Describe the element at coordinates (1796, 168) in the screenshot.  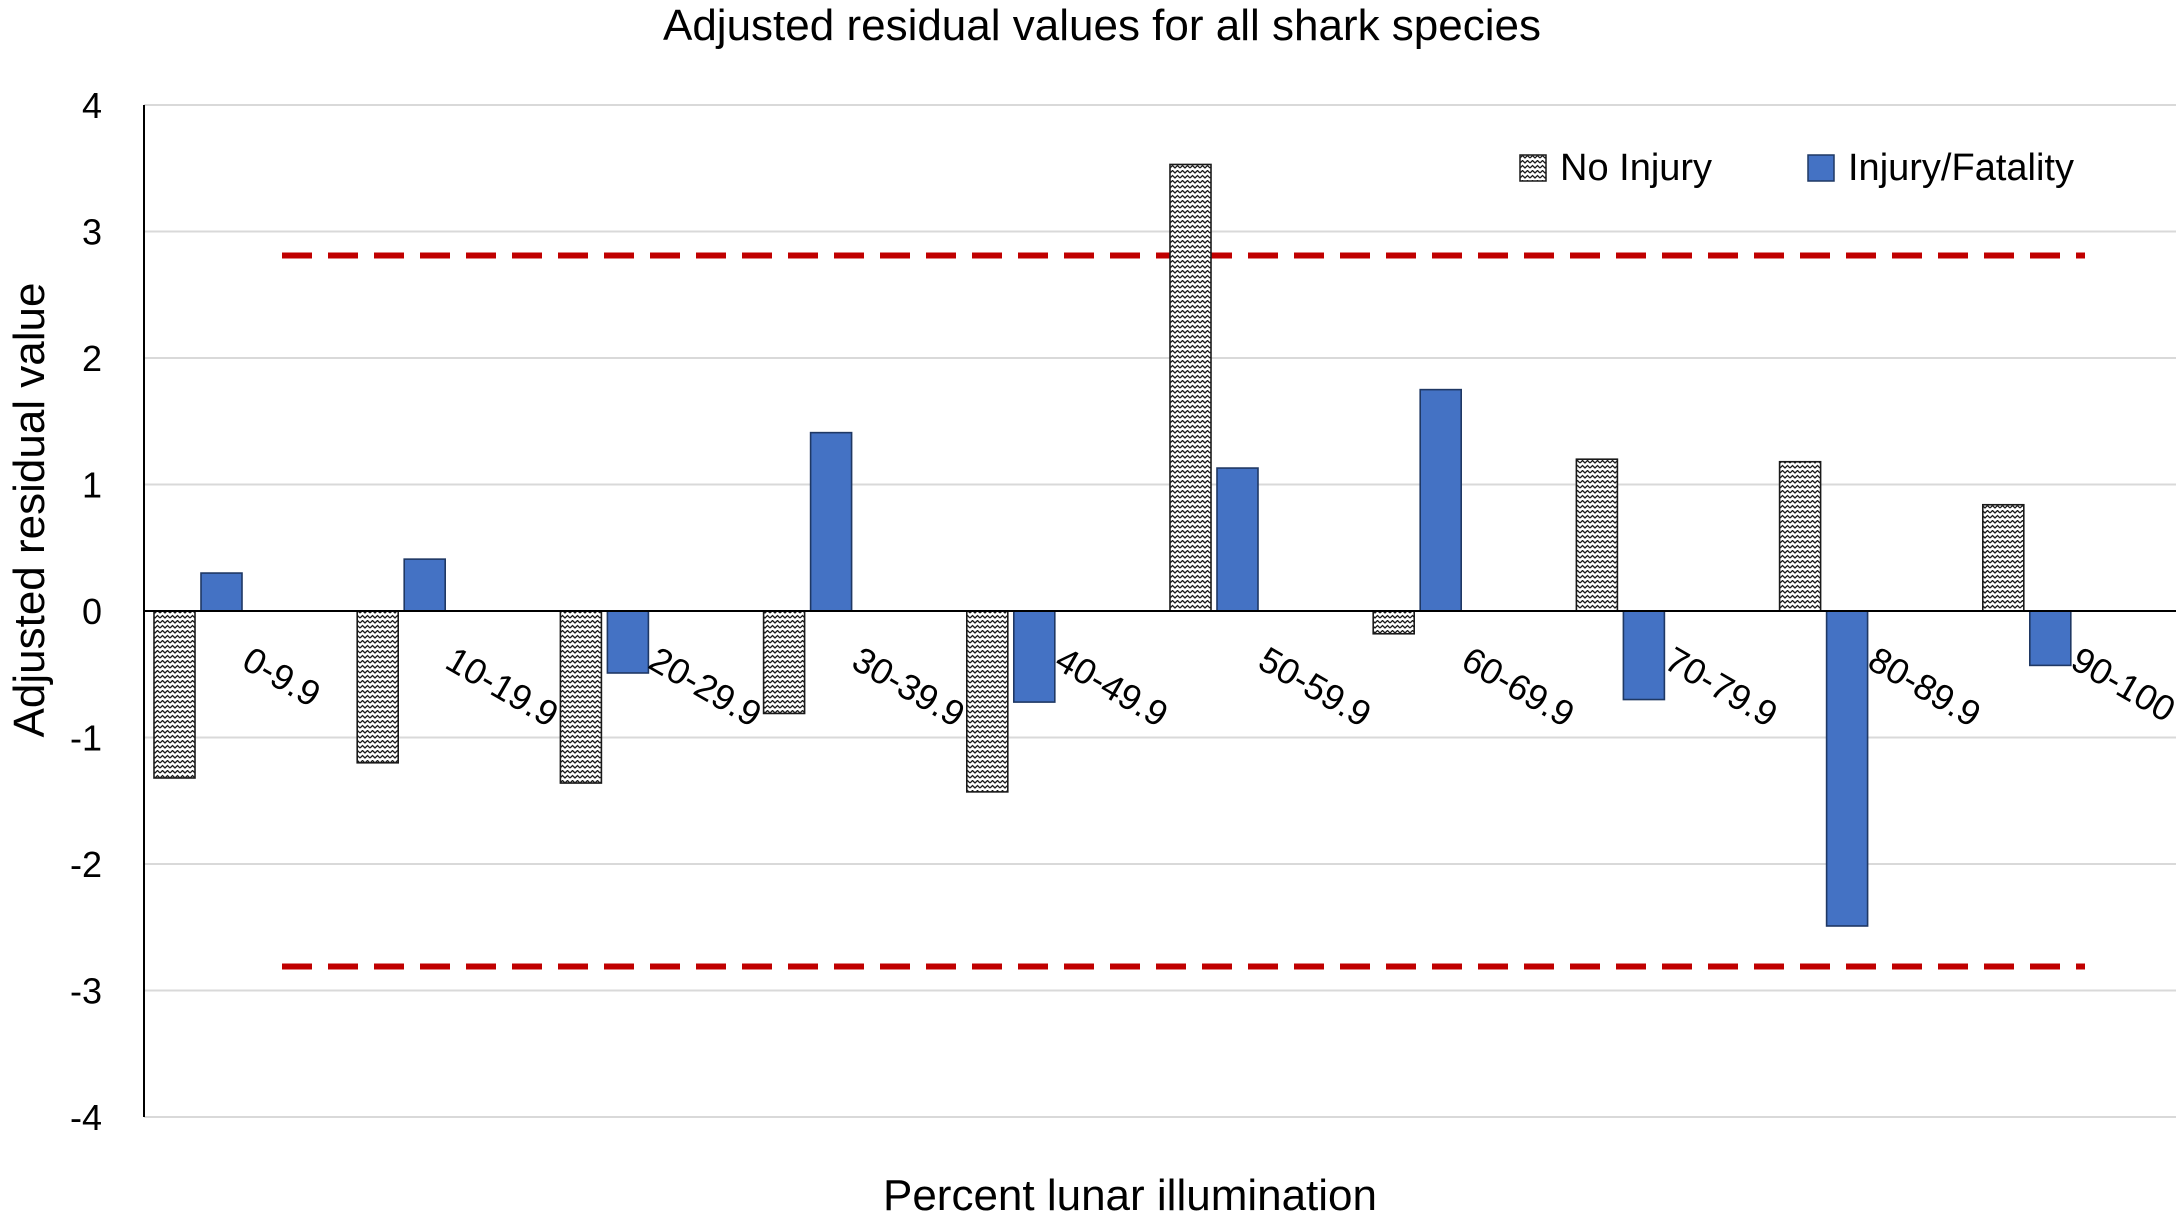
I see `legend: No Injury Injury/Fatality` at that location.